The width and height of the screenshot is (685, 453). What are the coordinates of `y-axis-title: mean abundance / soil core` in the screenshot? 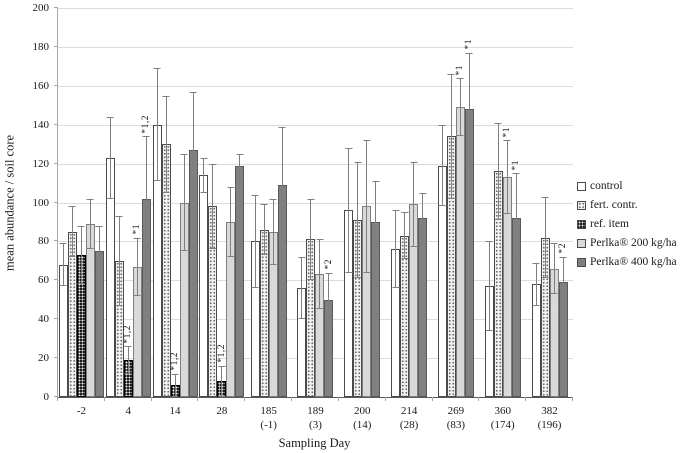 It's located at (9, 202).